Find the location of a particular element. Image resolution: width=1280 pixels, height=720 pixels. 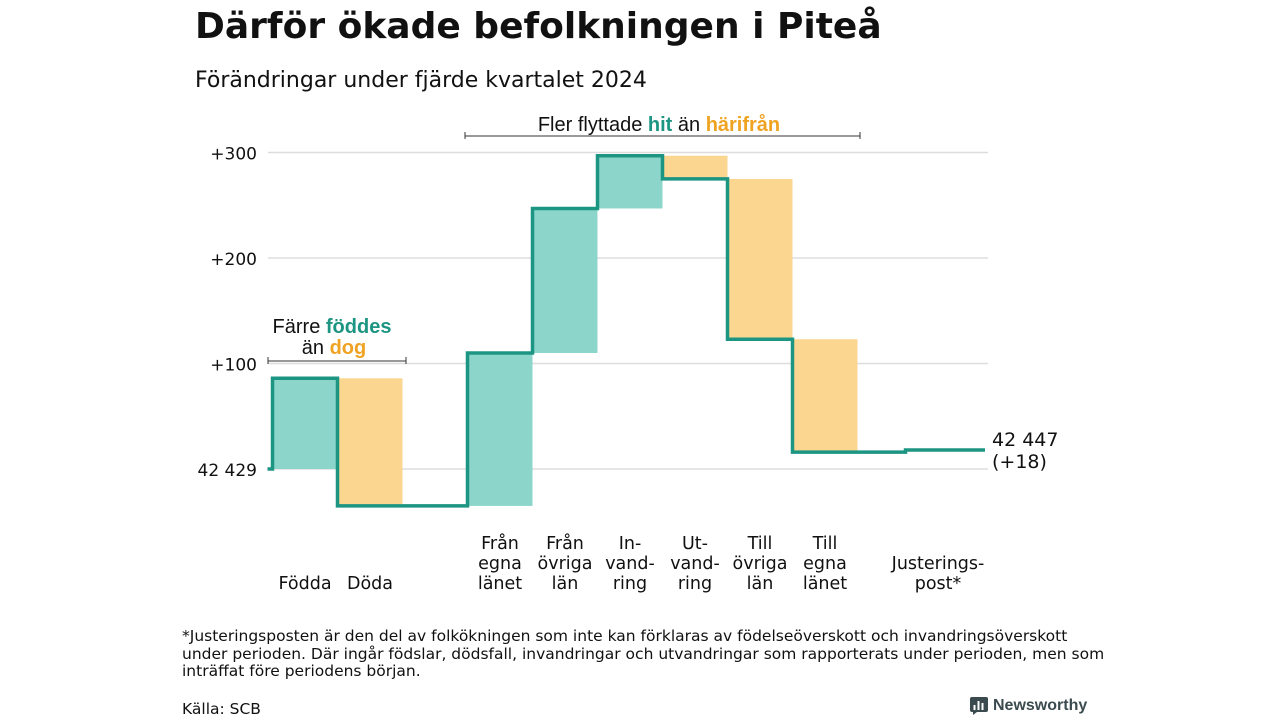

category-label: Döda is located at coordinates (370, 584).